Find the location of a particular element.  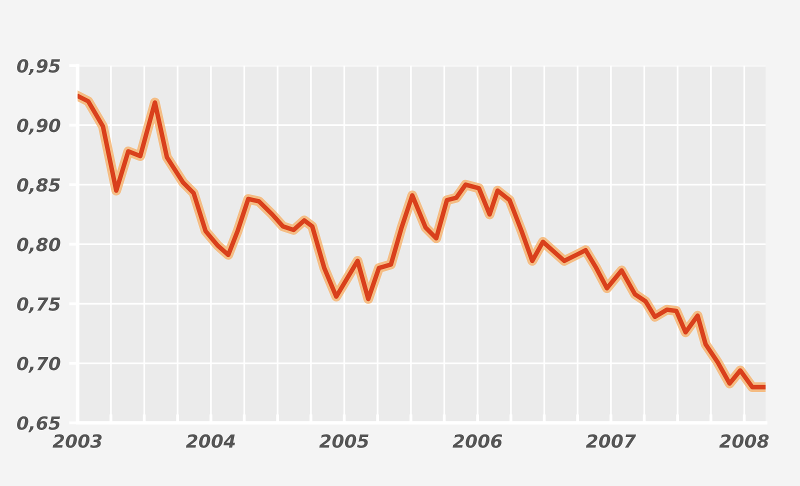

x-tick-label: 2006 is located at coordinates (477, 441).